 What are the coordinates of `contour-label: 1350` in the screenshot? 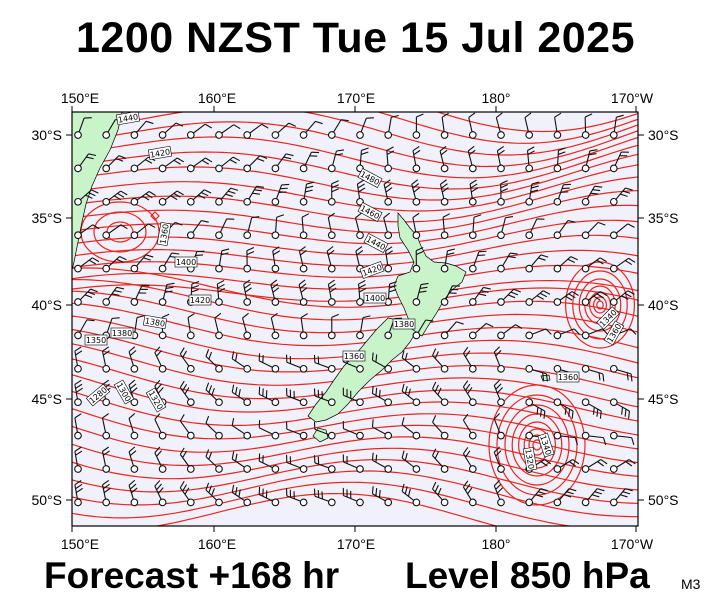 It's located at (96, 340).